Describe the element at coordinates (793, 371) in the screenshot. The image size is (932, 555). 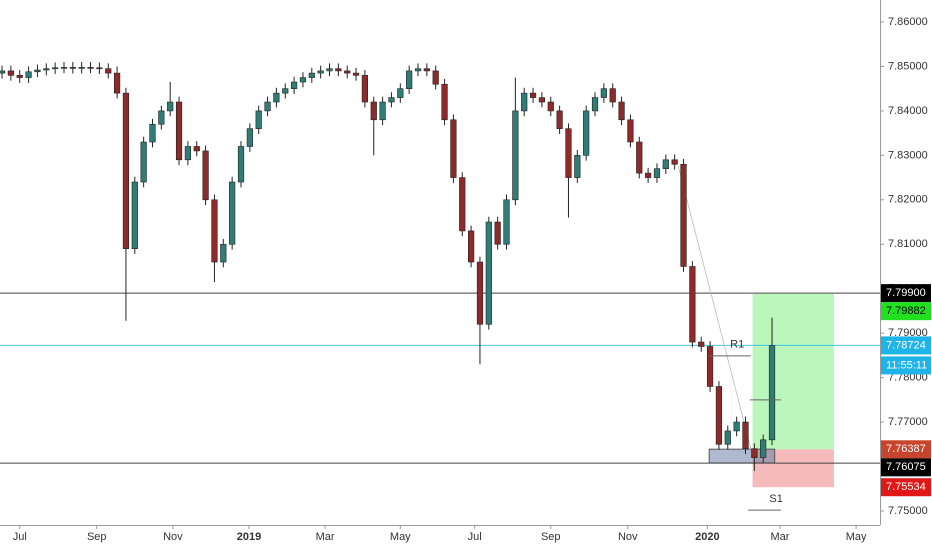
I see `target-zone` at that location.